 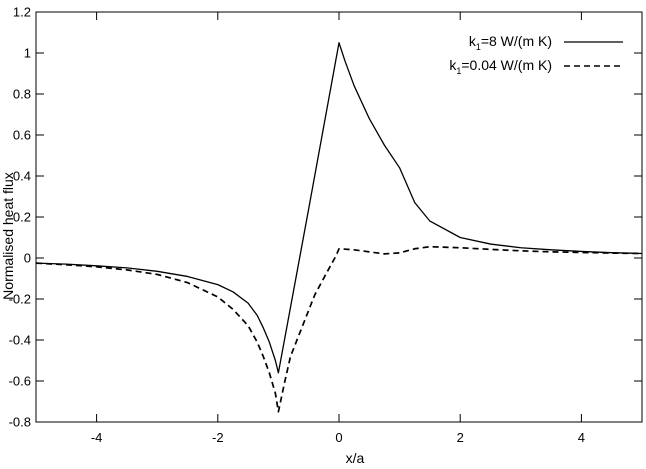 I want to click on y-tick-label: -0.4, so click(x=20, y=340).